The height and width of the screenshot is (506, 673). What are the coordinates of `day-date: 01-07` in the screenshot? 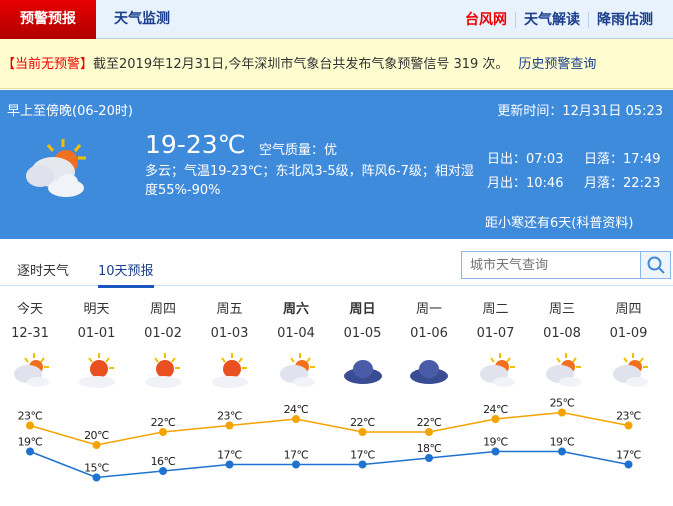 It's located at (495, 333).